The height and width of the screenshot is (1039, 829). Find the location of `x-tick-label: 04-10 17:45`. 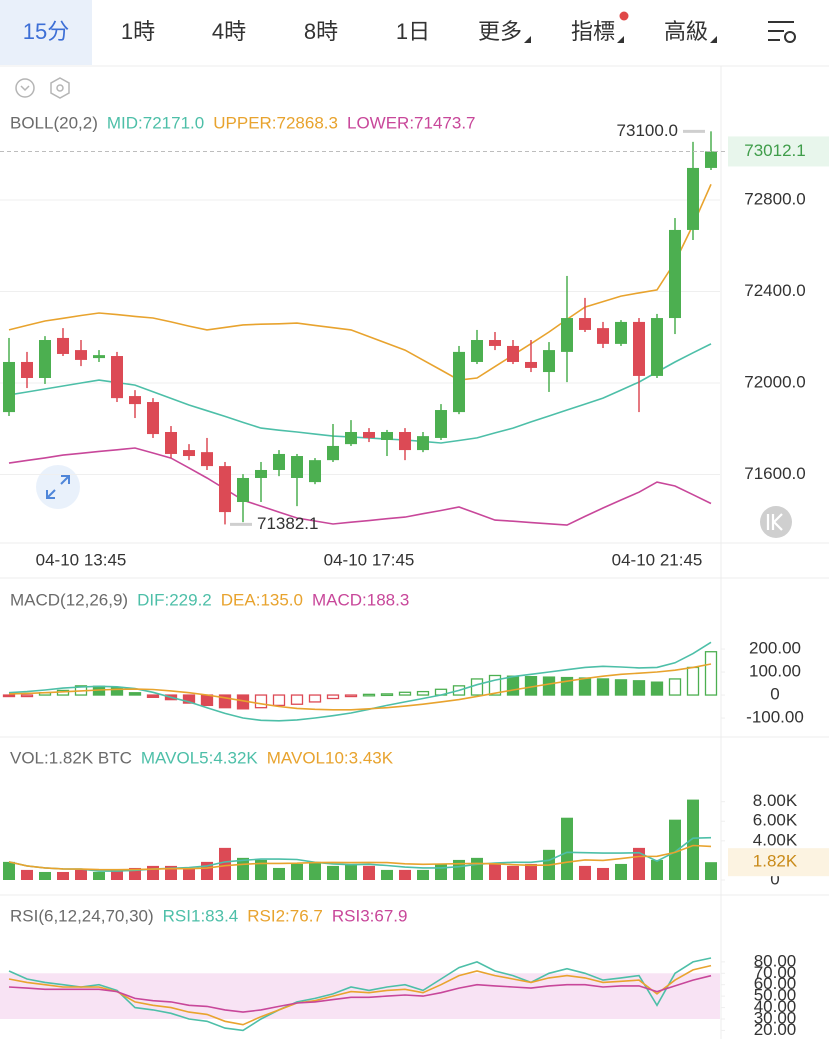

x-tick-label: 04-10 17:45 is located at coordinates (369, 559).